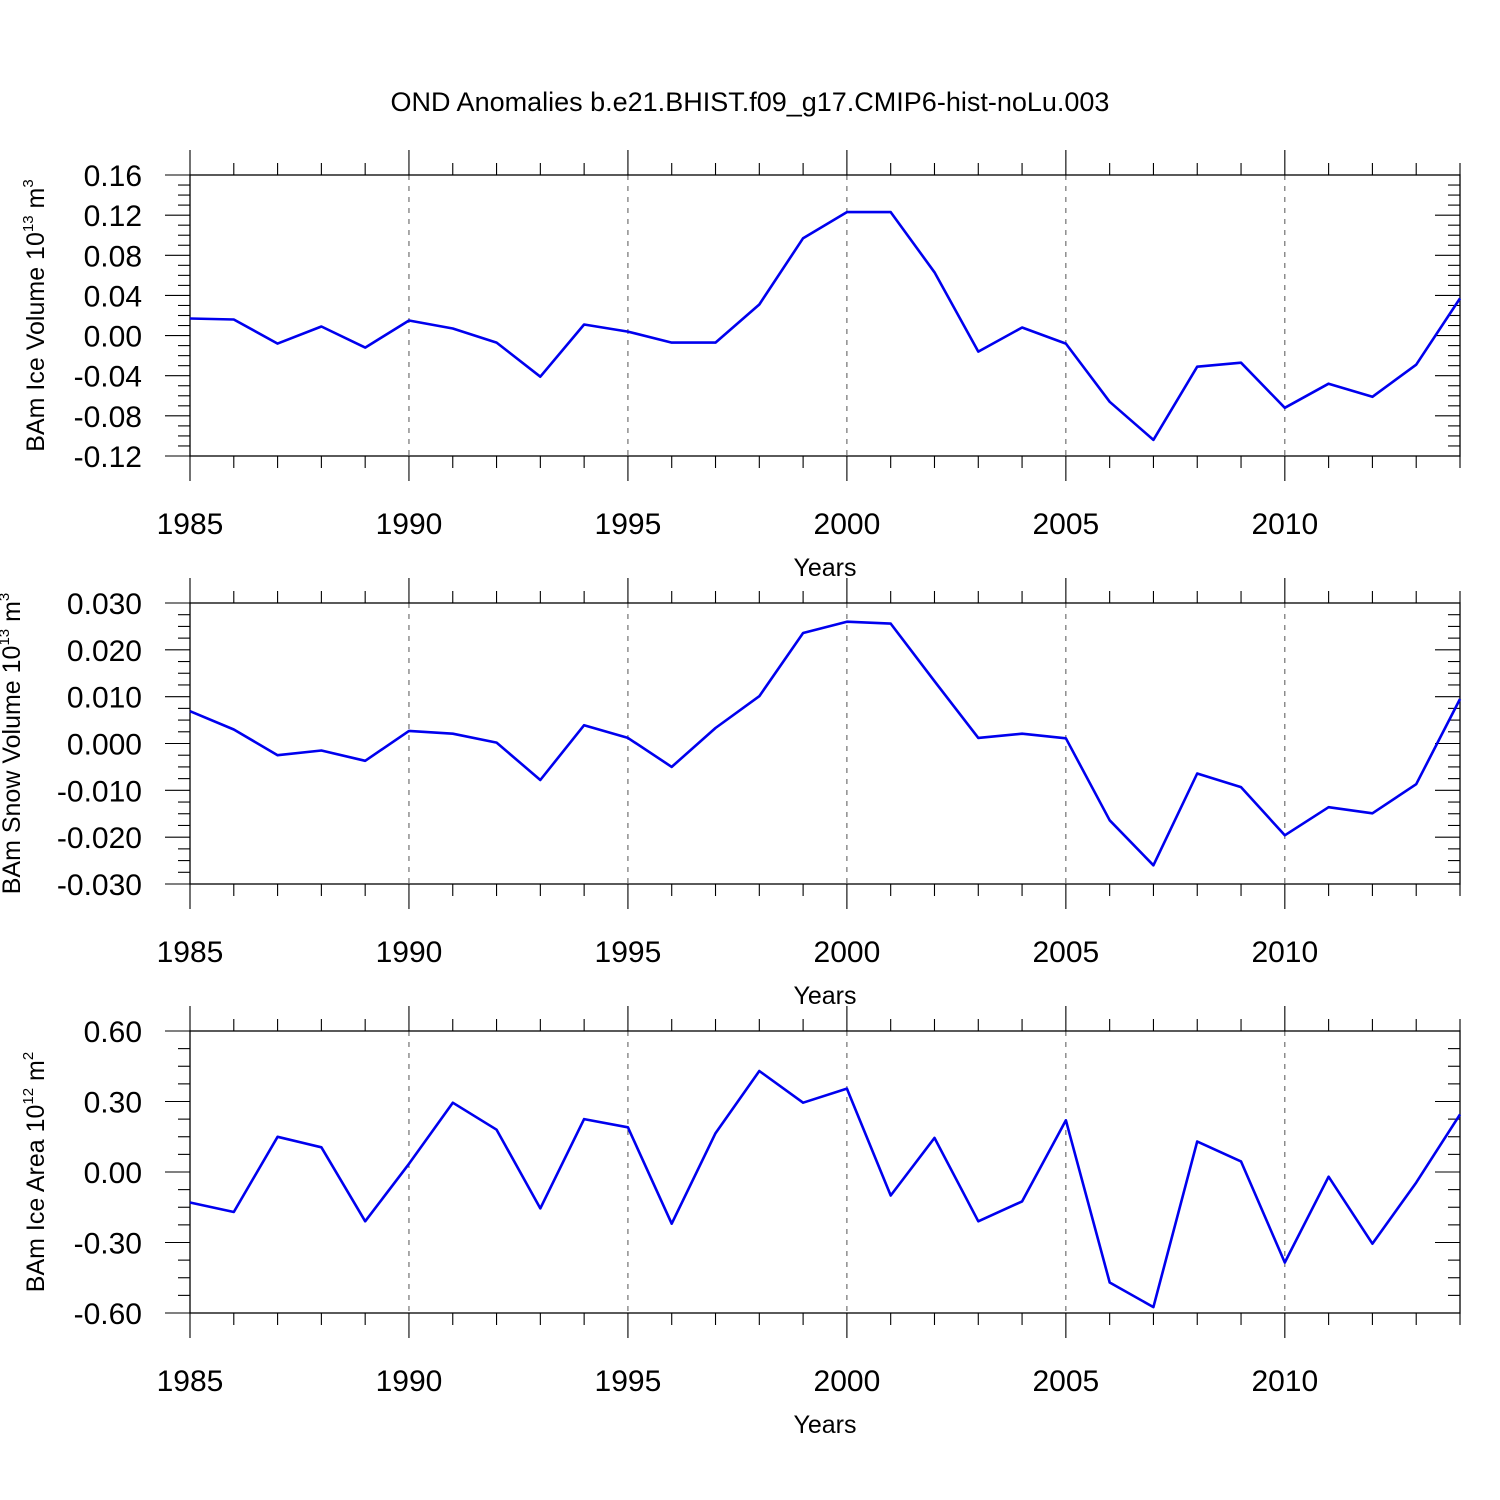  Describe the element at coordinates (108, 417) in the screenshot. I see `y-tick-label: -0.08` at that location.